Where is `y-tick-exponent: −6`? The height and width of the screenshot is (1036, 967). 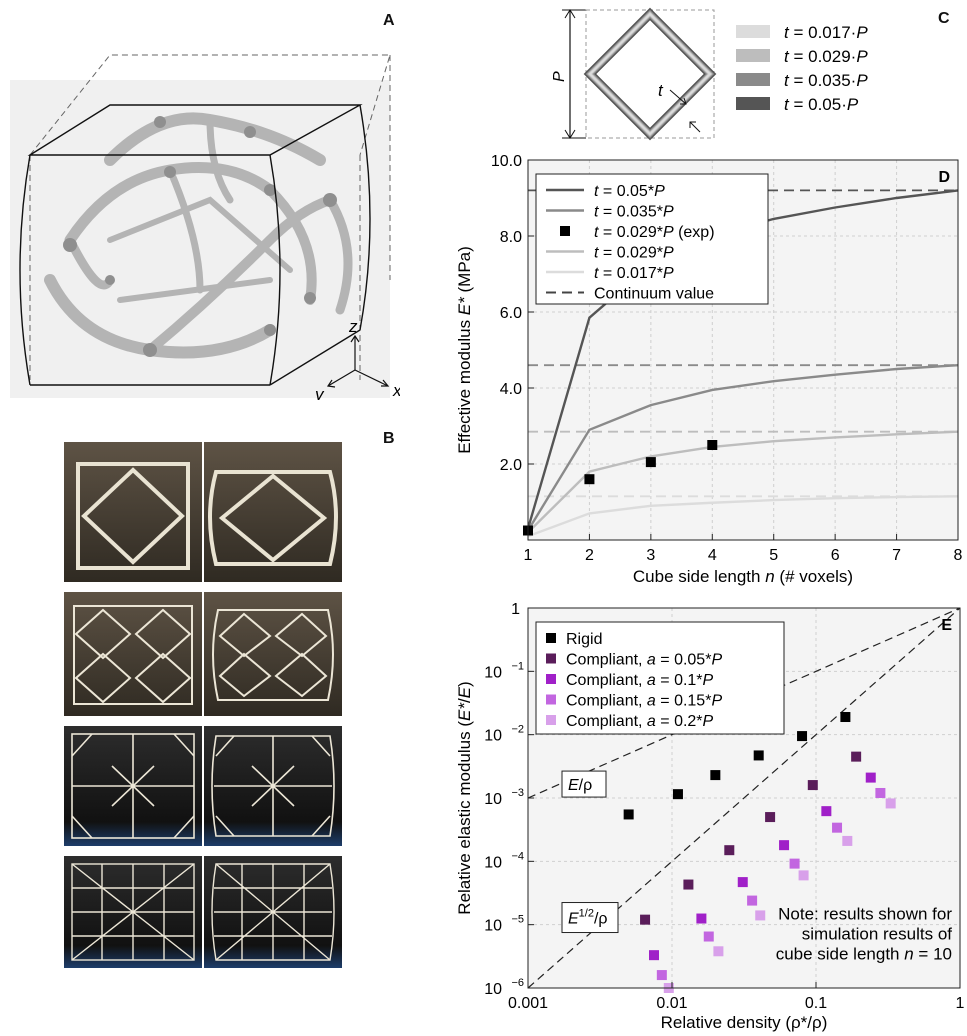
y-tick-exponent: −6 is located at coordinates (517, 983).